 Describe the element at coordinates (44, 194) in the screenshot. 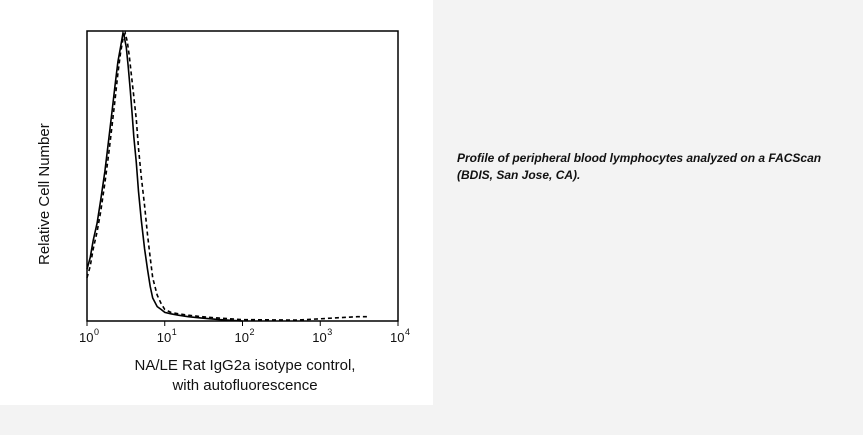

I see `y-axis-label: Relative Cell Number` at that location.